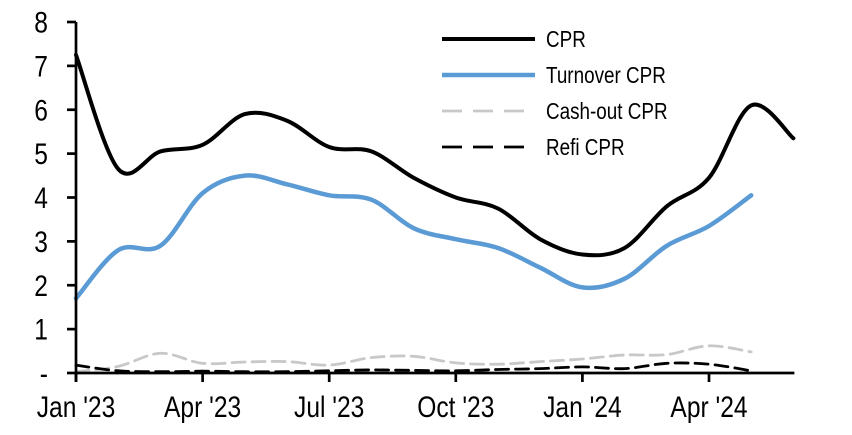 The image size is (852, 435). Describe the element at coordinates (41, 329) in the screenshot. I see `y-tick-label: 1` at that location.